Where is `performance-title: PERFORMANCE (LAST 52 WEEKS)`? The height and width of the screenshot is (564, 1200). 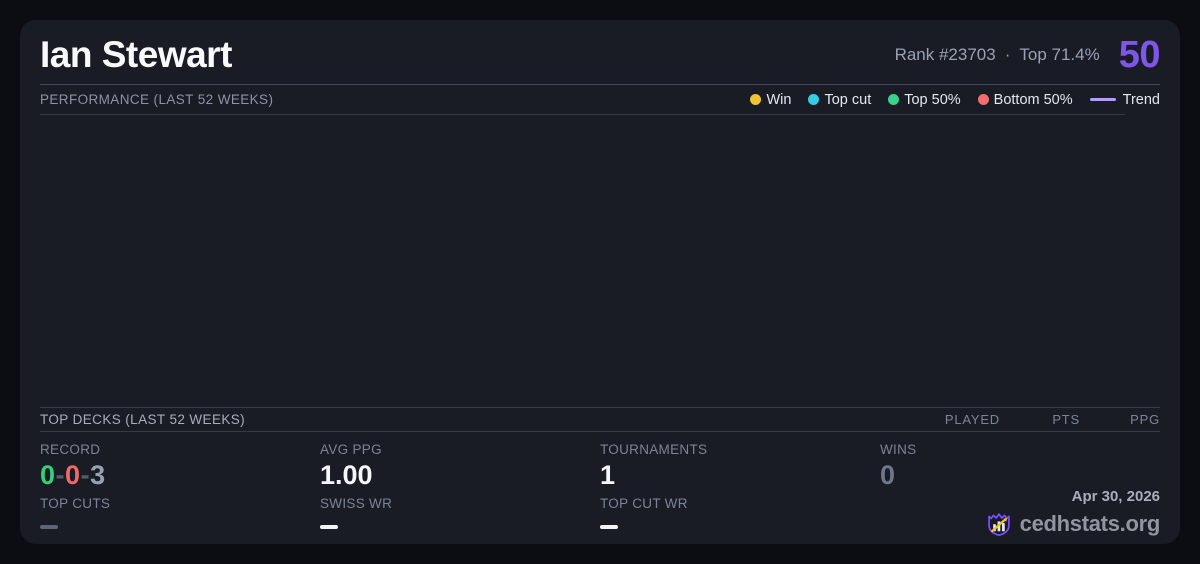
performance-title: PERFORMANCE (LAST 52 WEEKS) is located at coordinates (157, 99).